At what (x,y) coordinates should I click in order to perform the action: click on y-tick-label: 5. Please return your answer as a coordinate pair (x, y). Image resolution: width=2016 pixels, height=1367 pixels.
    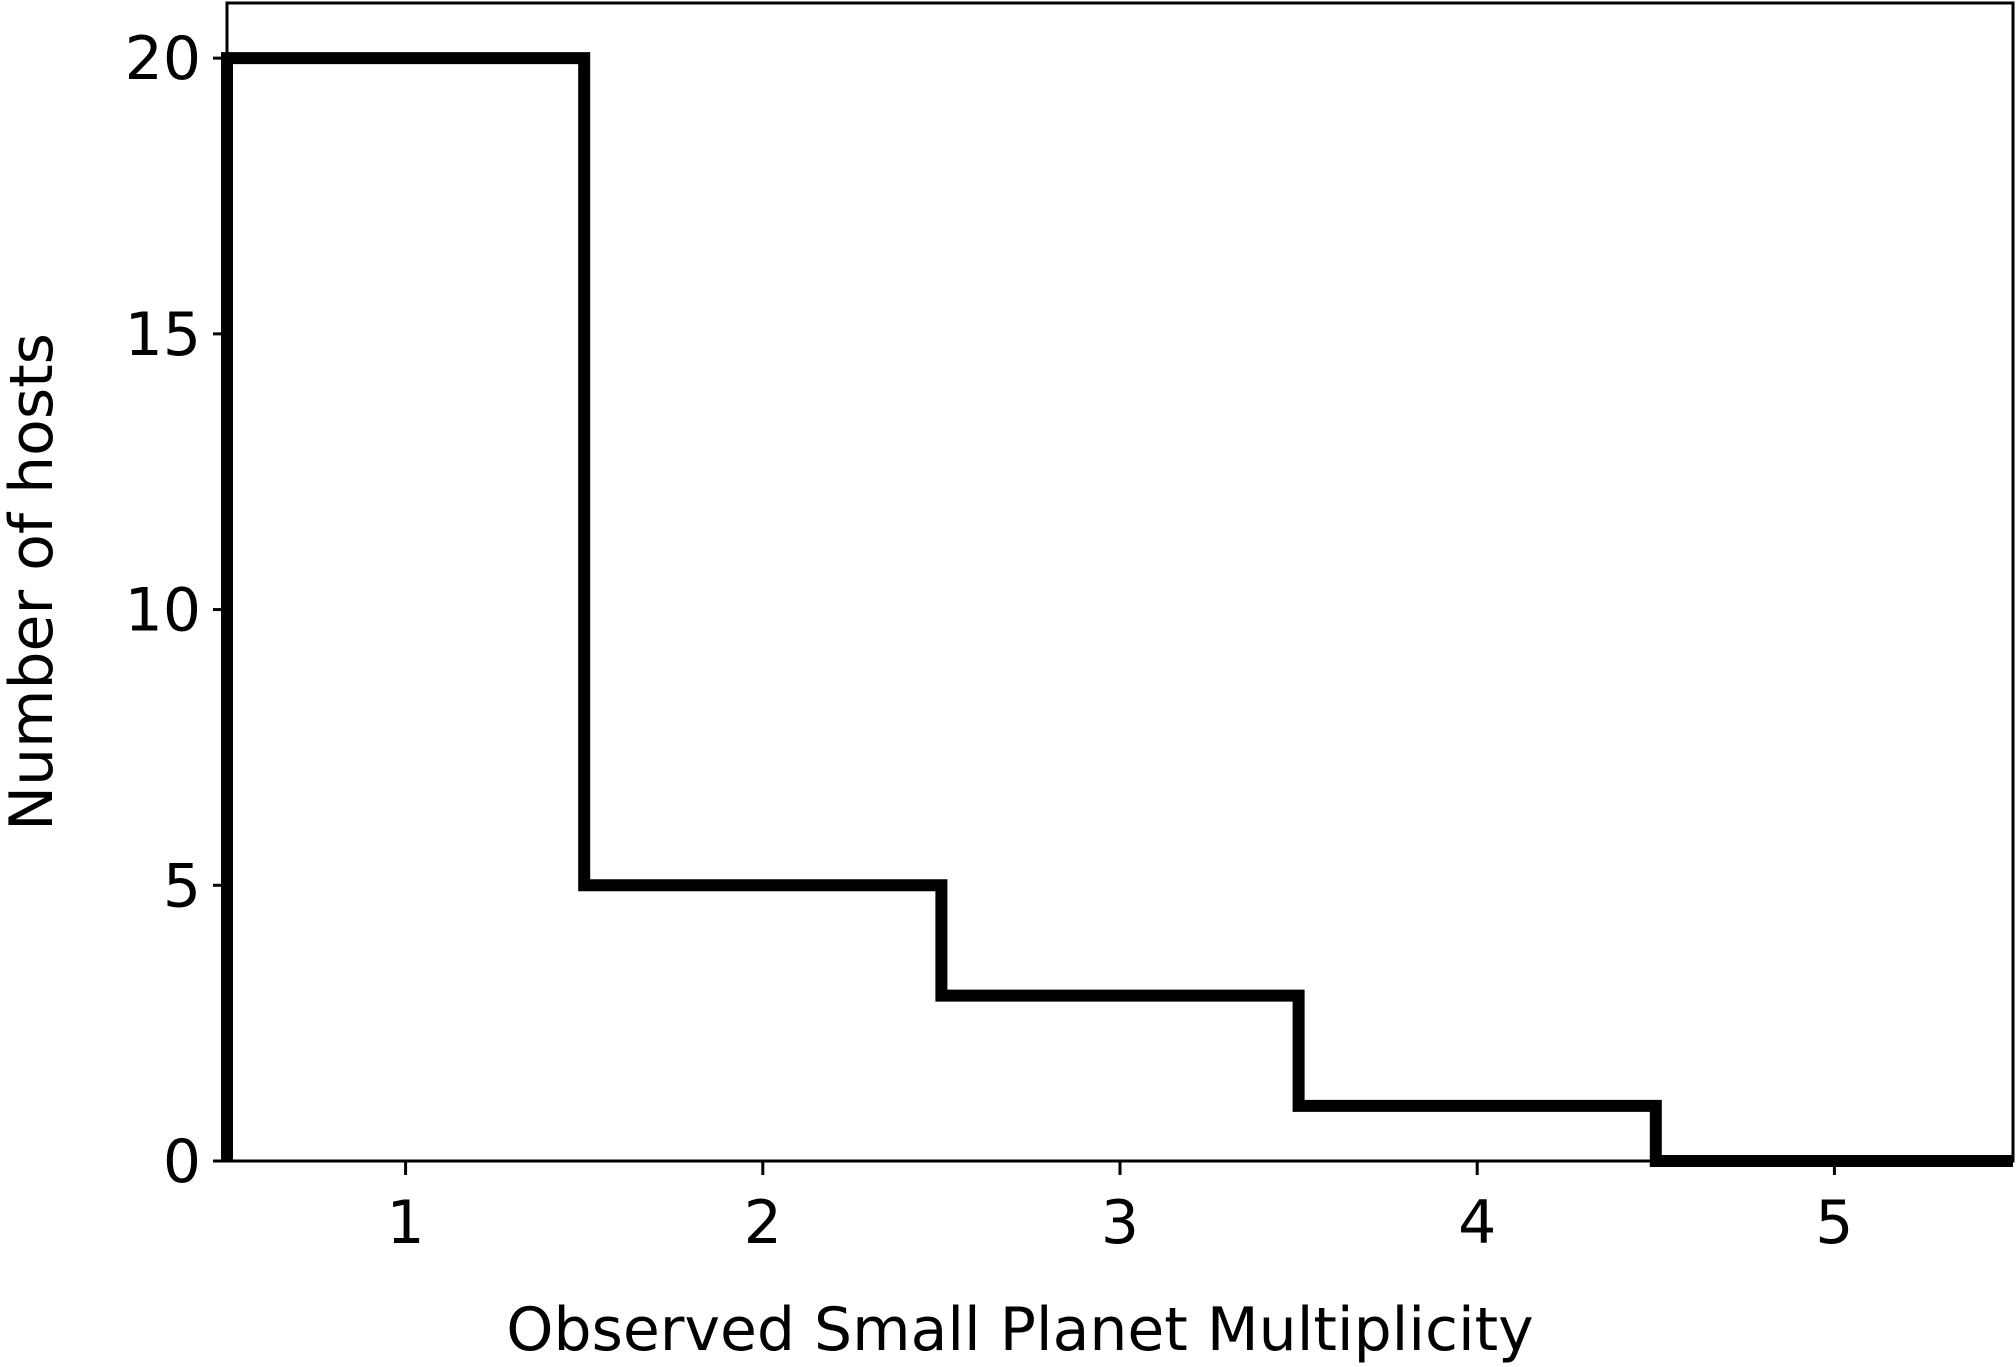
    Looking at the image, I should click on (182, 886).